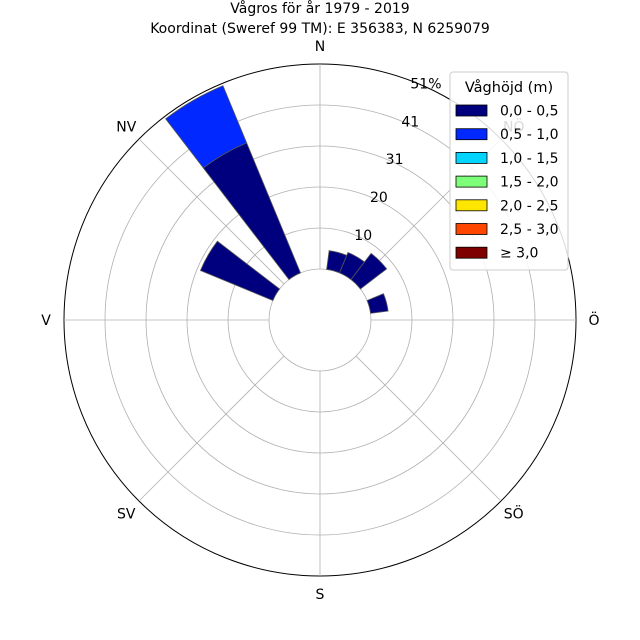 The height and width of the screenshot is (640, 640). I want to click on direction-label: NV, so click(126, 127).